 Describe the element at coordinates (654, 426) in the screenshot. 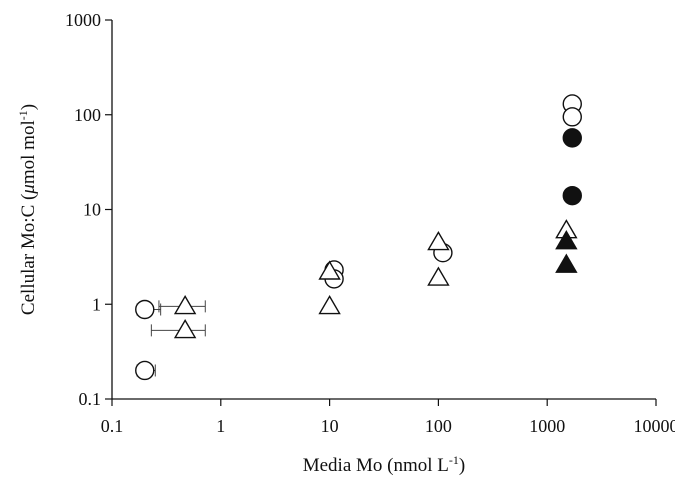

I see `x-tick-label: 10000` at that location.